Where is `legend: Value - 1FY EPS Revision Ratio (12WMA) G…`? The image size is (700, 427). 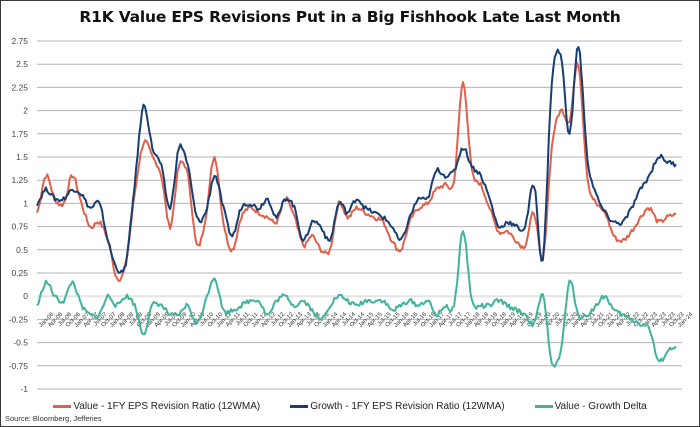 legend: Value - 1FY EPS Revision Ratio (12WMA) G… is located at coordinates (350, 406).